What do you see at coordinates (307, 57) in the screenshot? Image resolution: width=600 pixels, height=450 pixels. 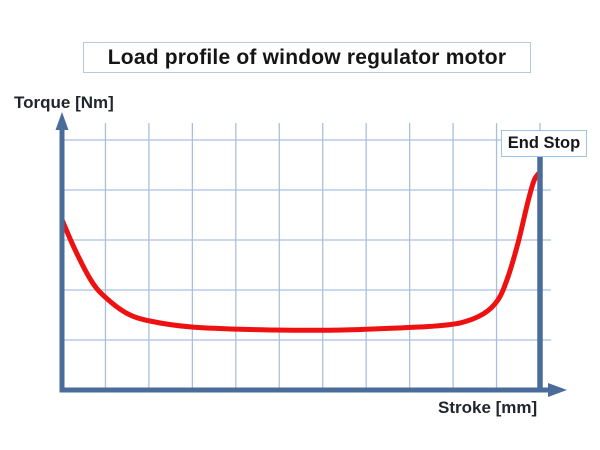 I see `chart-title: Load profile of window regulator motor` at bounding box center [307, 57].